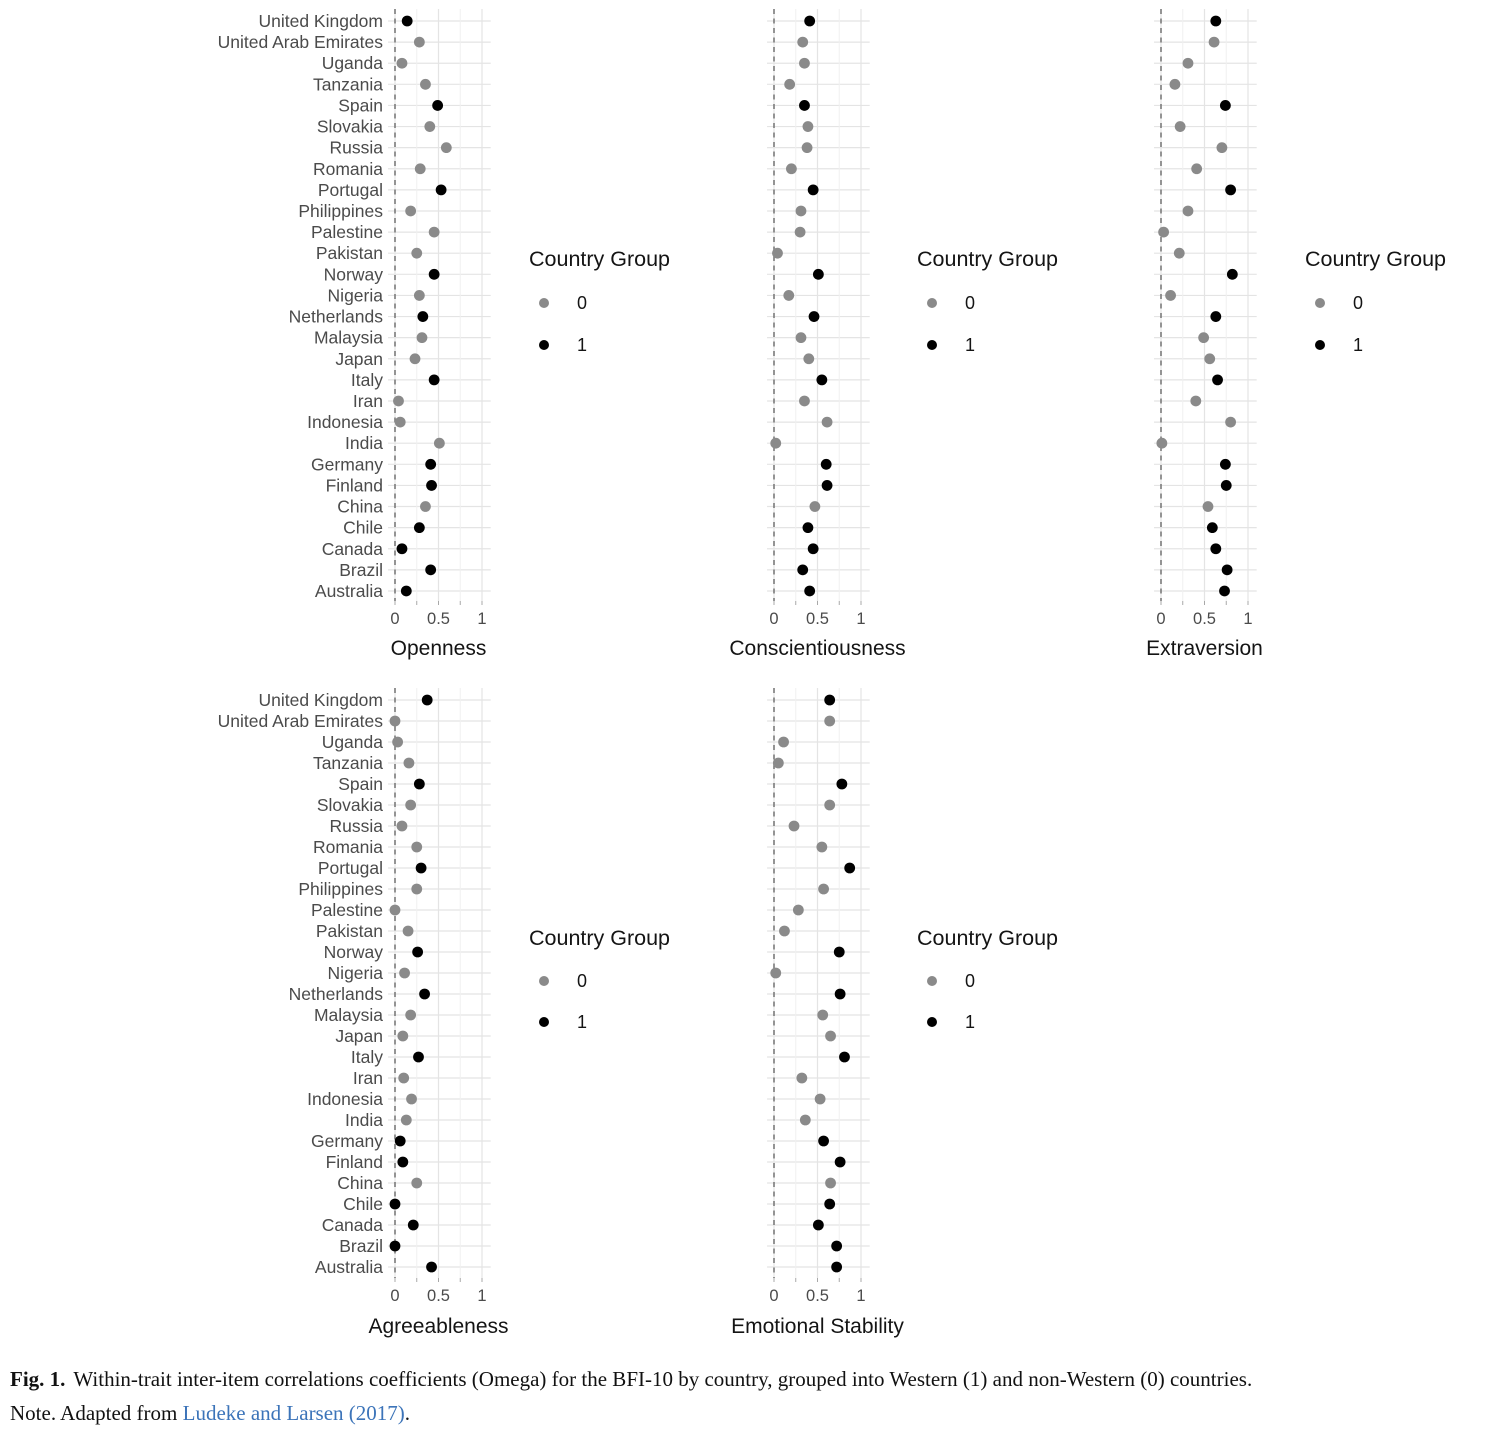  What do you see at coordinates (407, 1413) in the screenshot?
I see `caption-note-suffix: .` at bounding box center [407, 1413].